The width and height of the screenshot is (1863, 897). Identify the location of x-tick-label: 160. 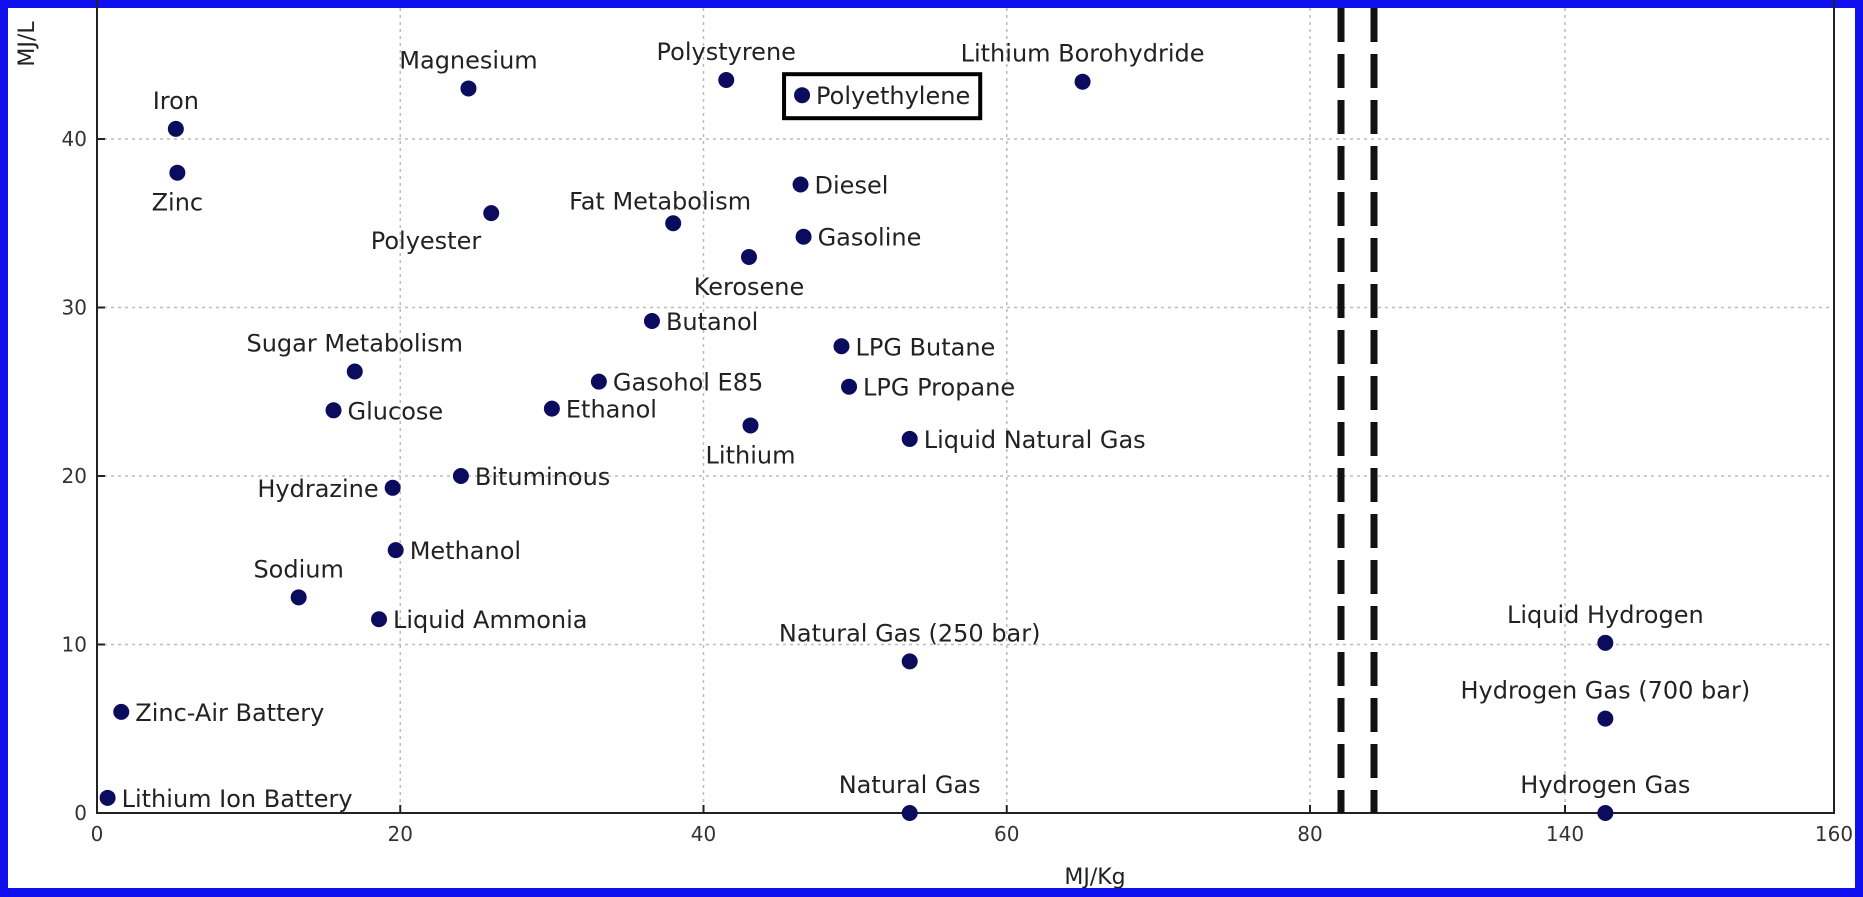
(1834, 834).